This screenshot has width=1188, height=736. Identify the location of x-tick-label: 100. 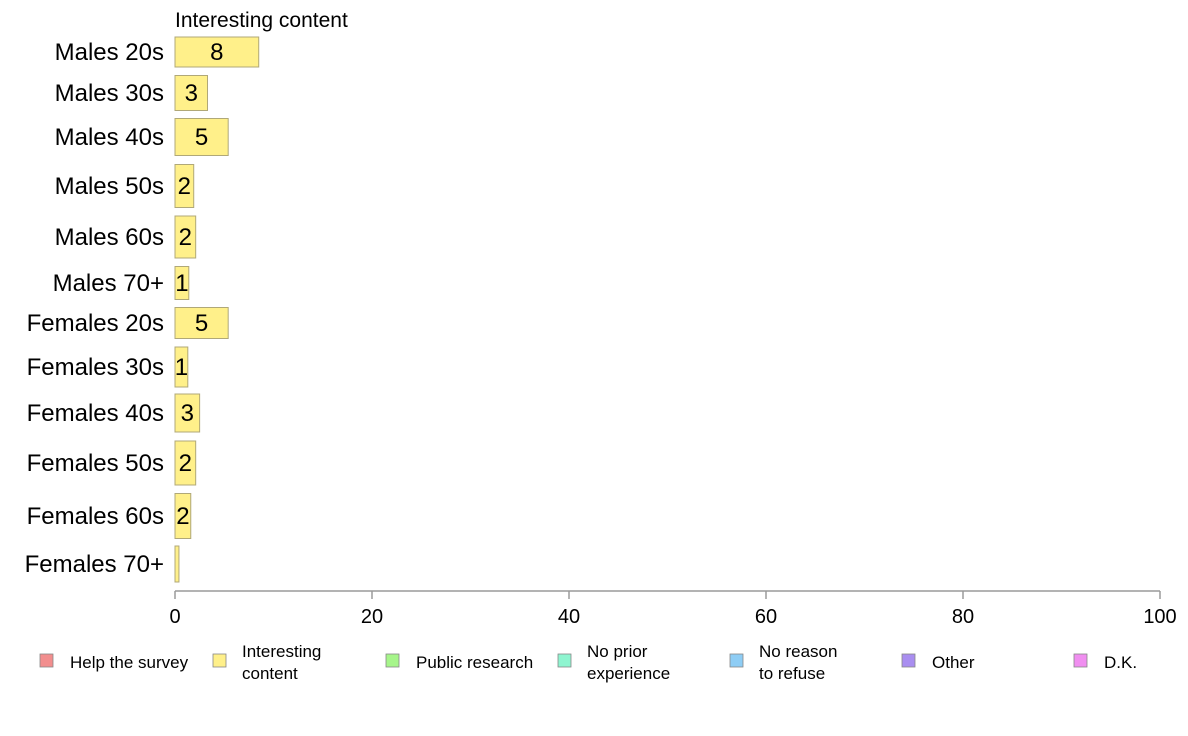
(1159, 617).